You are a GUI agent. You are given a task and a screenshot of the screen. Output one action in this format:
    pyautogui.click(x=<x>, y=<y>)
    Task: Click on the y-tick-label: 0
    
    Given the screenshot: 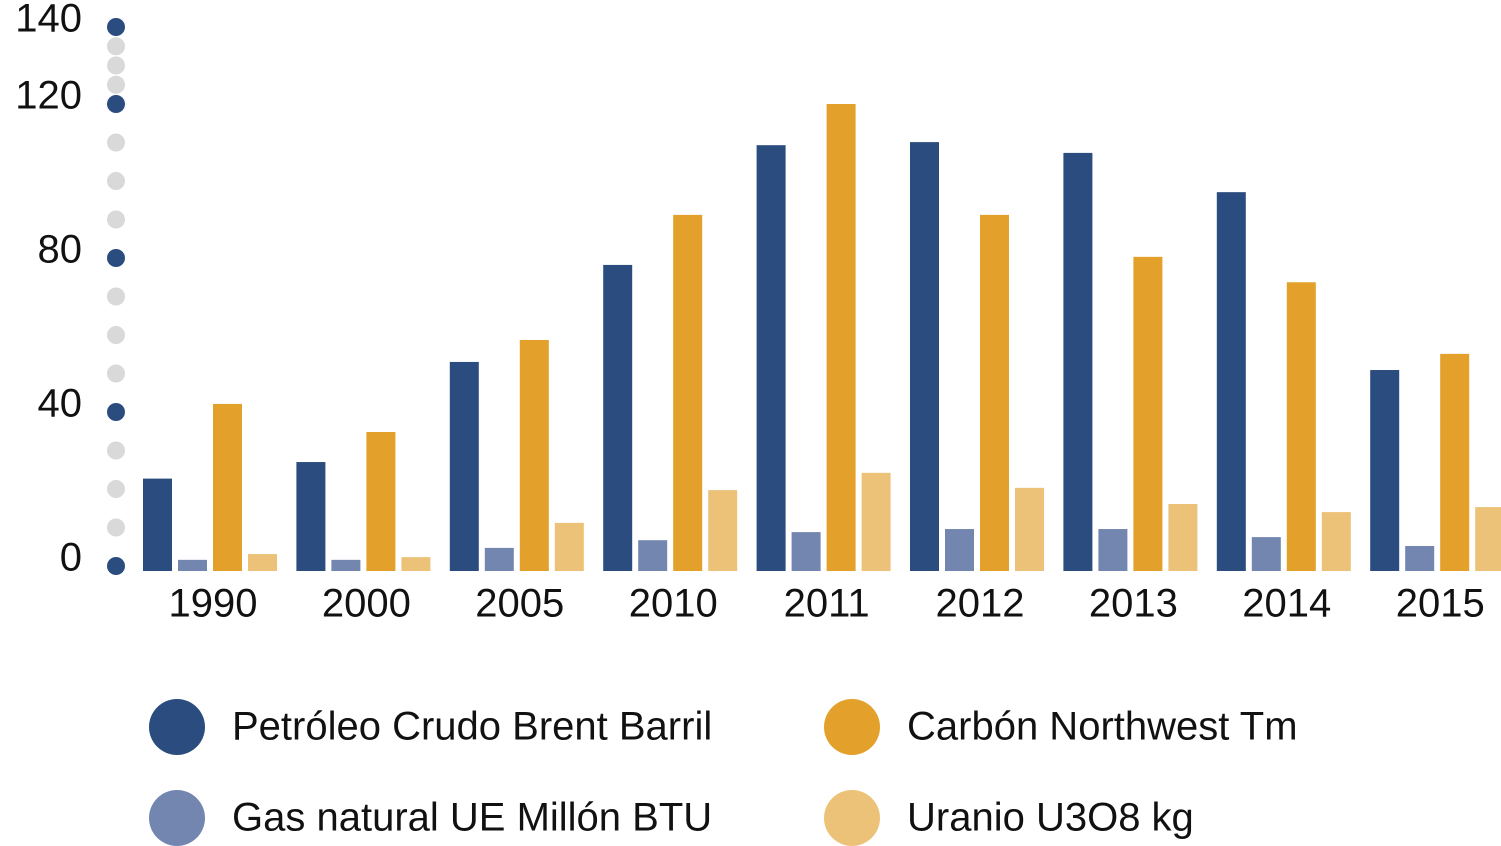 What is the action you would take?
    pyautogui.click(x=71, y=558)
    